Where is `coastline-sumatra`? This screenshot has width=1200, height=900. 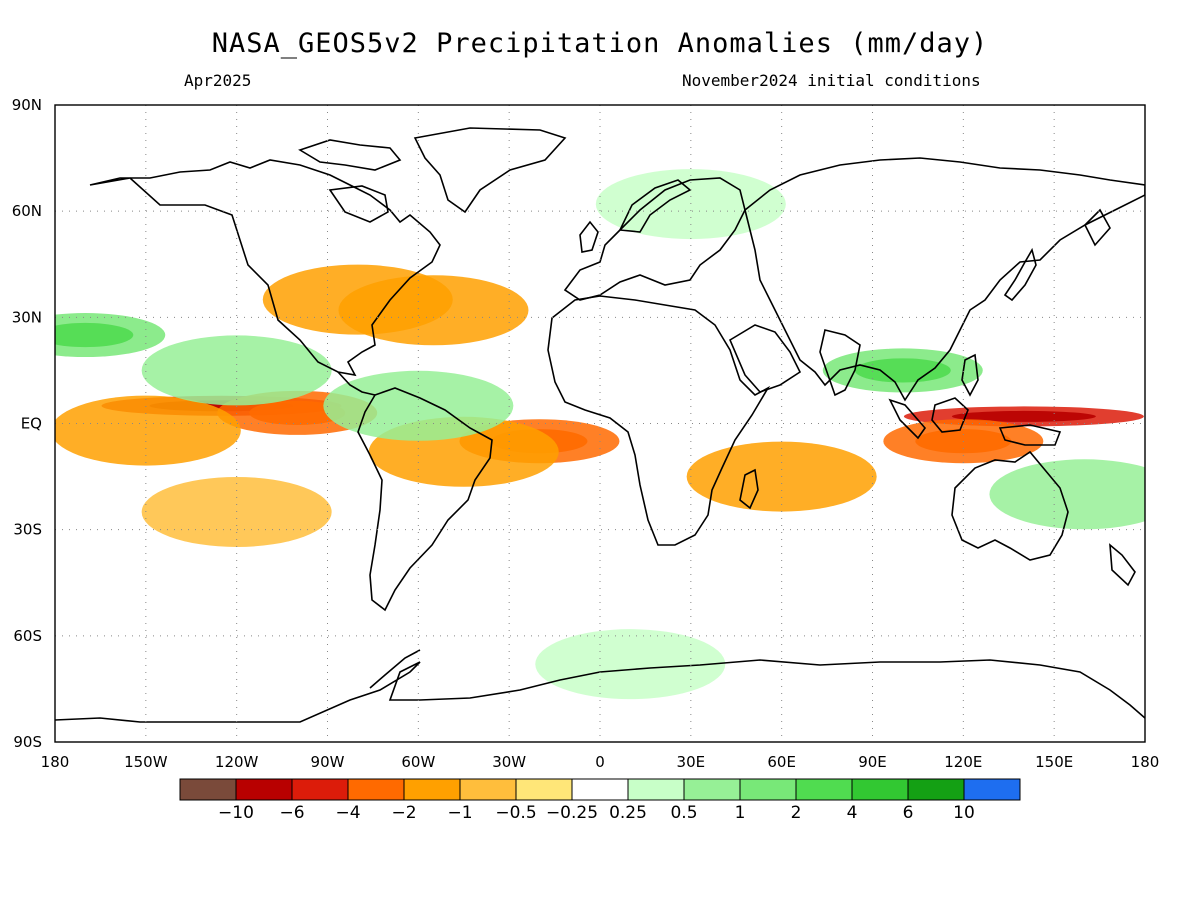 coastline-sumatra is located at coordinates (907, 419).